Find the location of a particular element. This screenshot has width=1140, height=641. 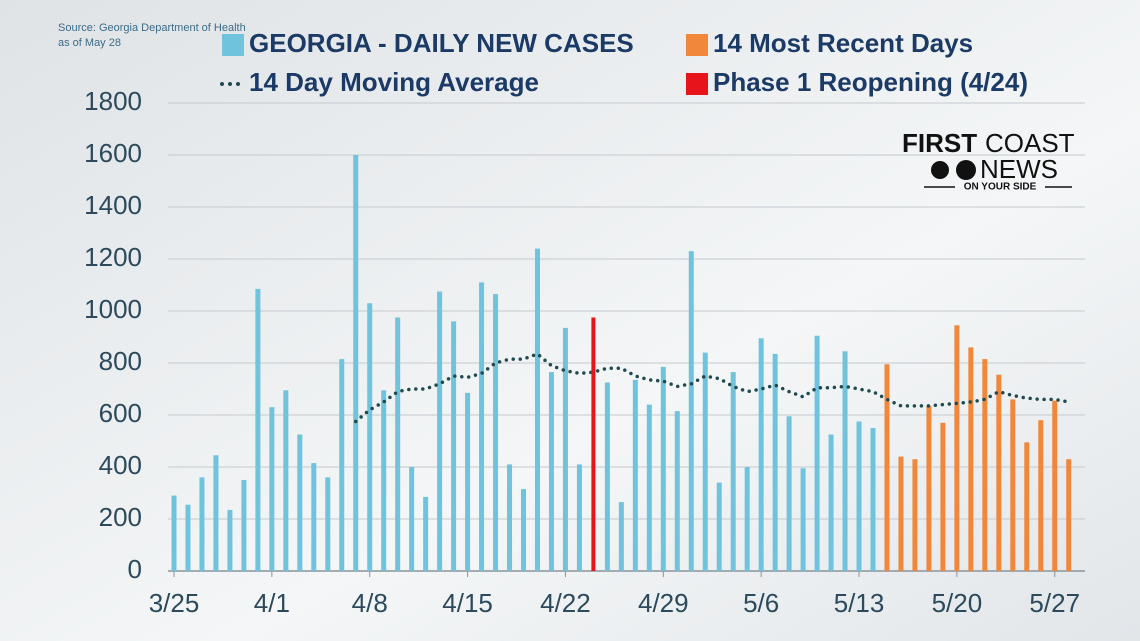

logo-first: FIRST is located at coordinates (939, 143).